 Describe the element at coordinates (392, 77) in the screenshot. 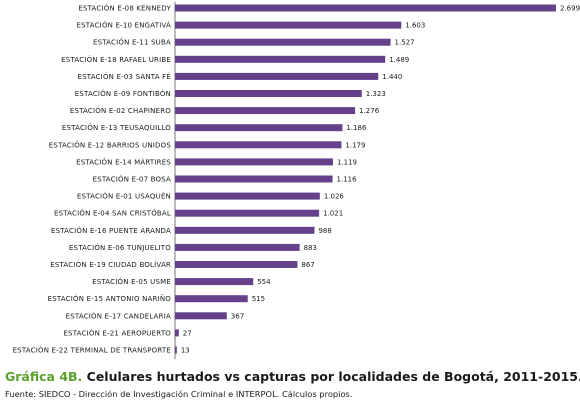

I see `value-label: 1.440` at that location.